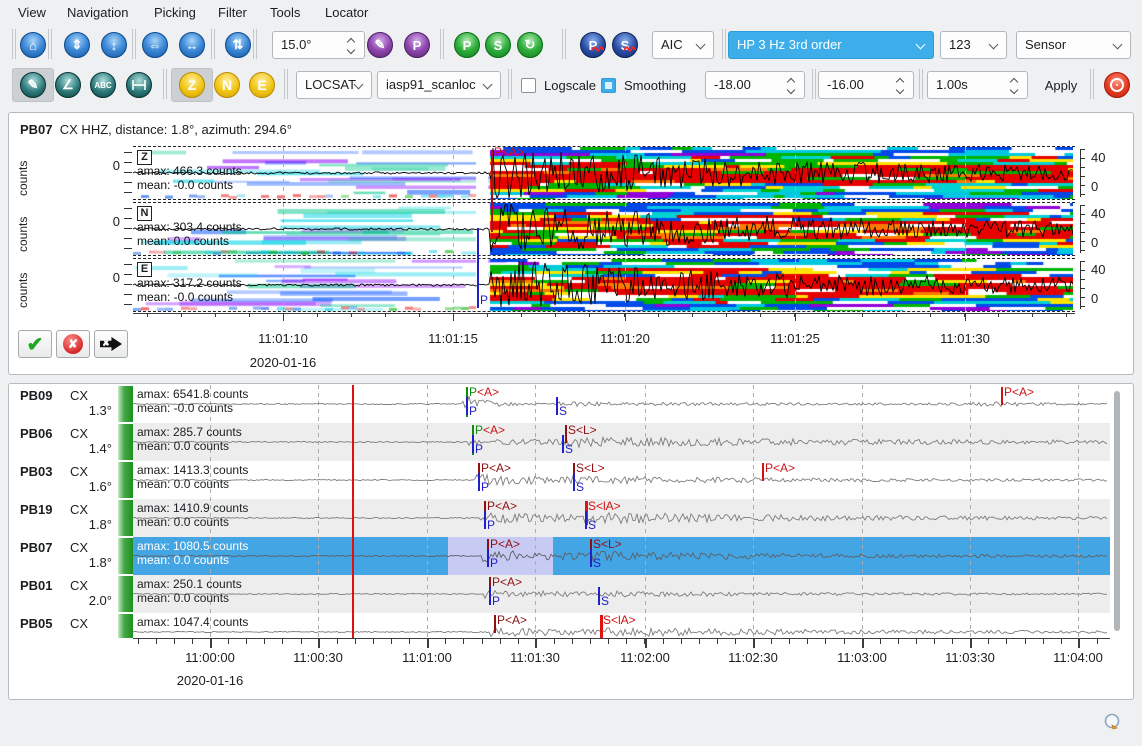 The width and height of the screenshot is (1142, 746). What do you see at coordinates (417, 45) in the screenshot?
I see `pick-mode-icon: P` at bounding box center [417, 45].